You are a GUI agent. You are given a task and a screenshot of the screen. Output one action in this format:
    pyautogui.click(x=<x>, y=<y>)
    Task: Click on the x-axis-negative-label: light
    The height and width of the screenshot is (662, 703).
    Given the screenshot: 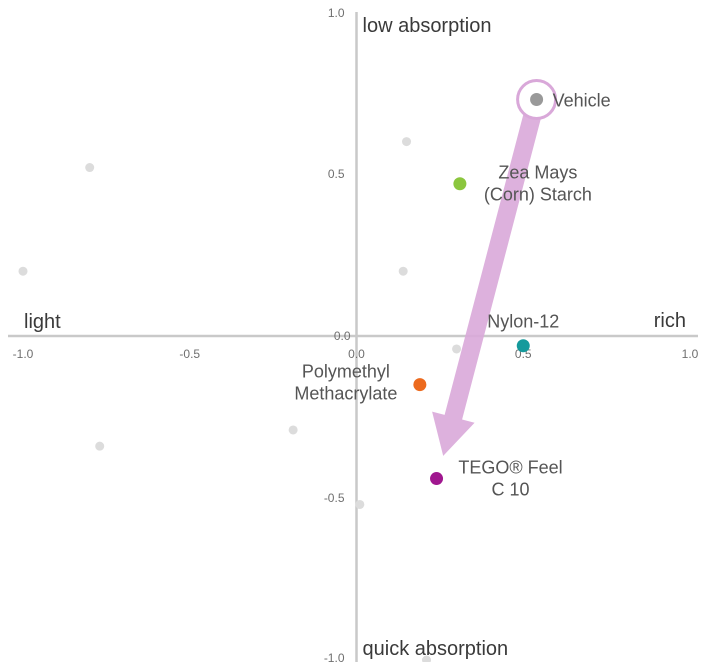 What is the action you would take?
    pyautogui.click(x=42, y=322)
    